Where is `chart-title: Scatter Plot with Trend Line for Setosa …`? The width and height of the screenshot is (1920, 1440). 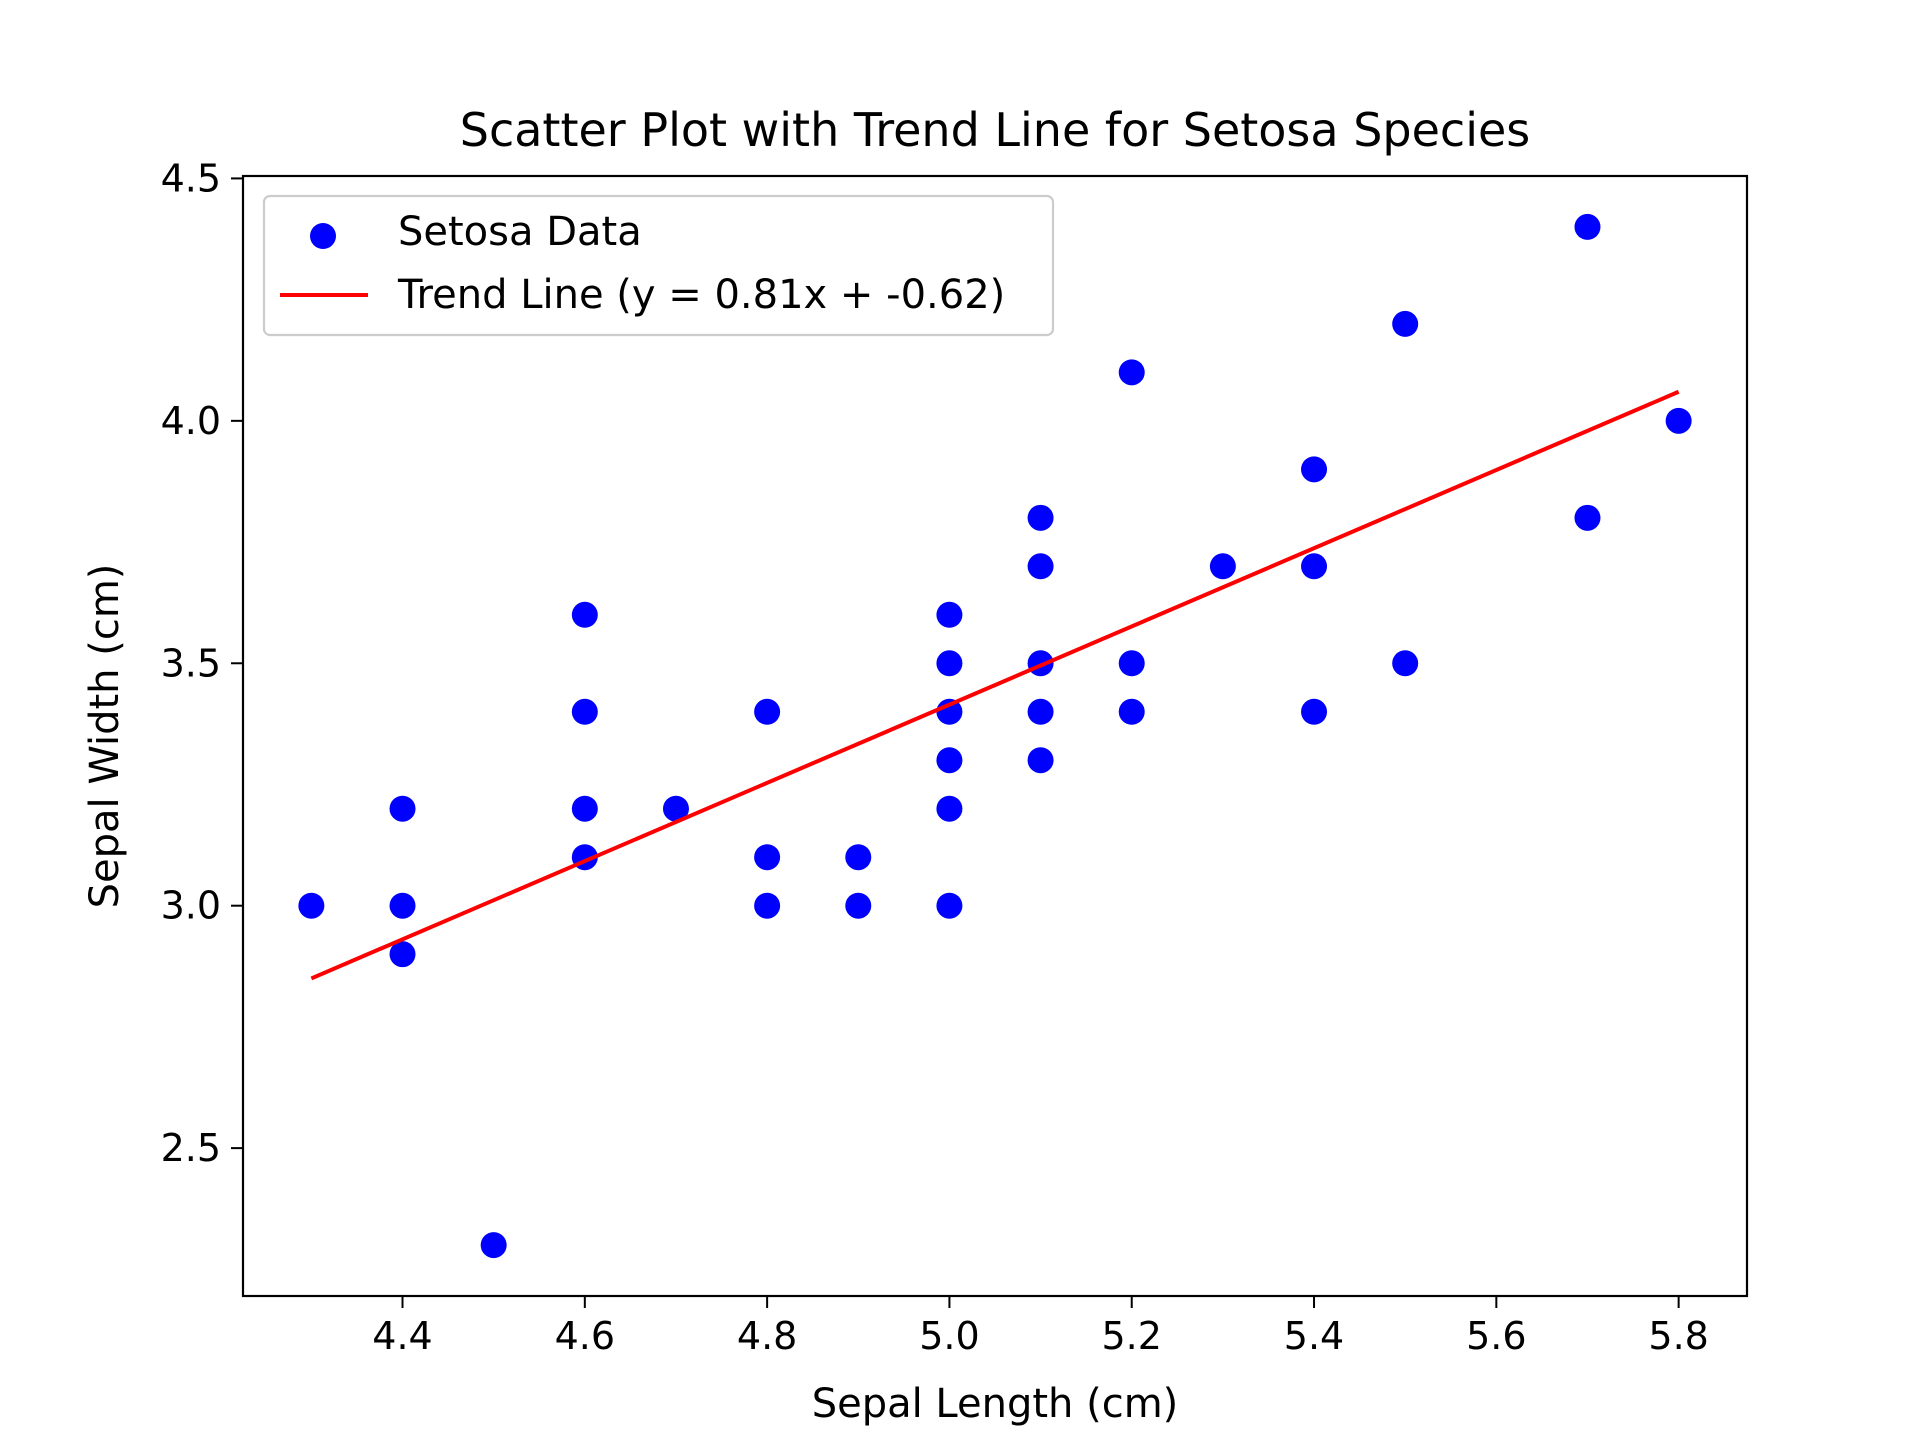
chart-title: Scatter Plot with Trend Line for Setosa … is located at coordinates (995, 130).